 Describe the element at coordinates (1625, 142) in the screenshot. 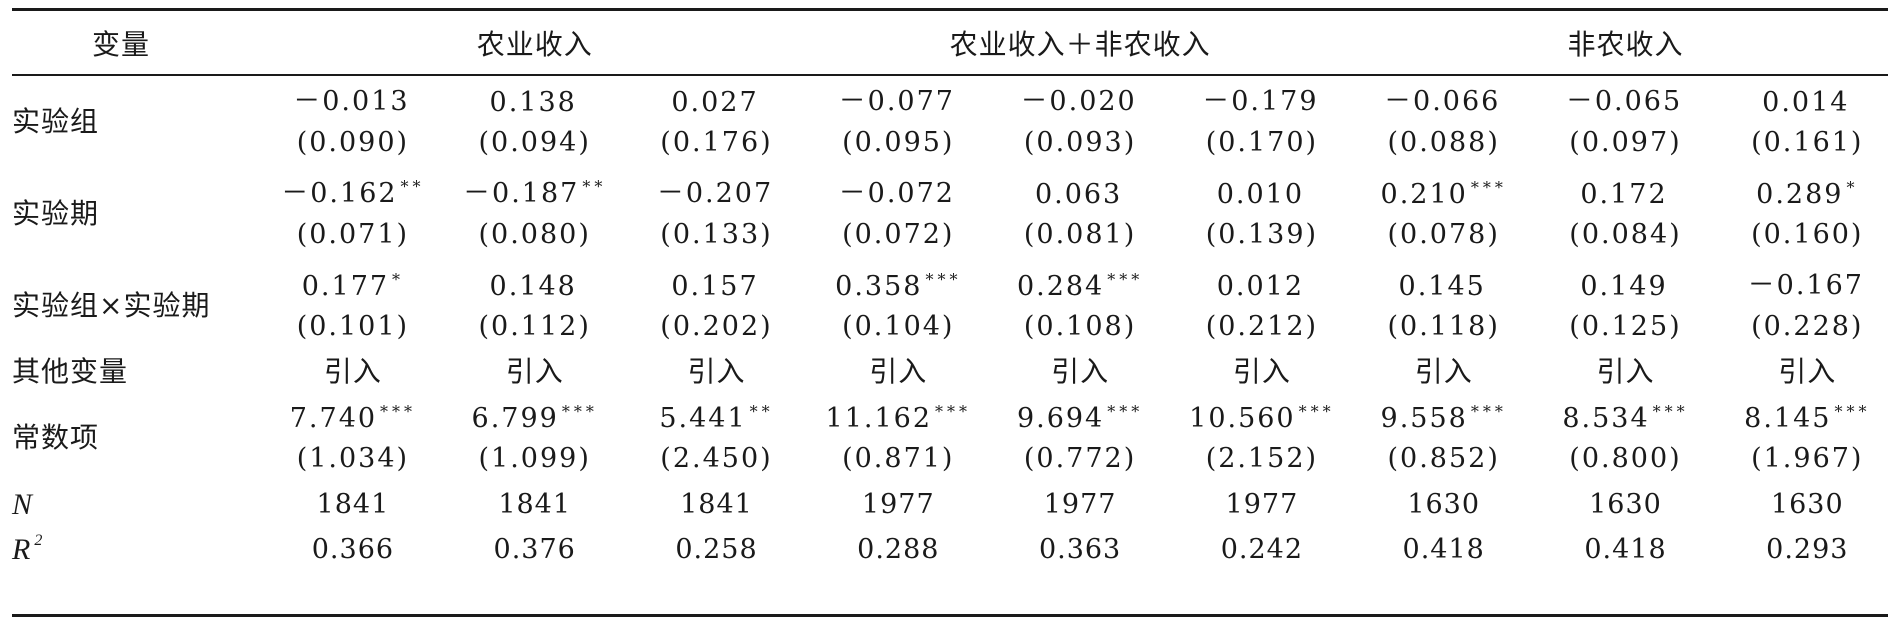

I see `se-cell: (0.097)` at that location.